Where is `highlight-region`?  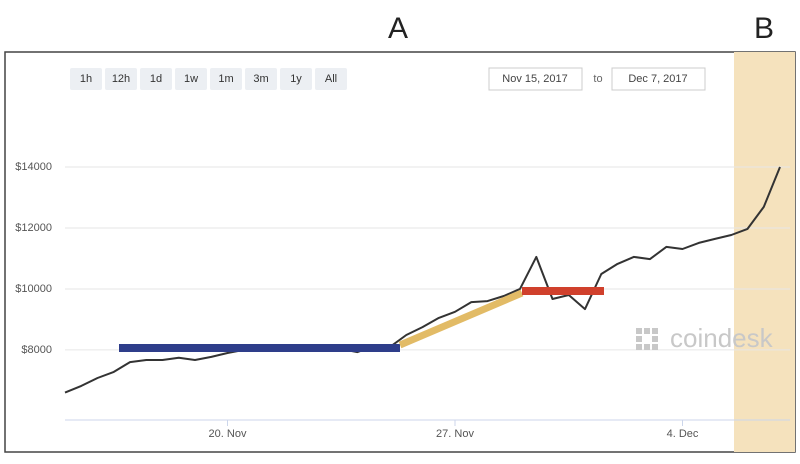
highlight-region is located at coordinates (764, 252).